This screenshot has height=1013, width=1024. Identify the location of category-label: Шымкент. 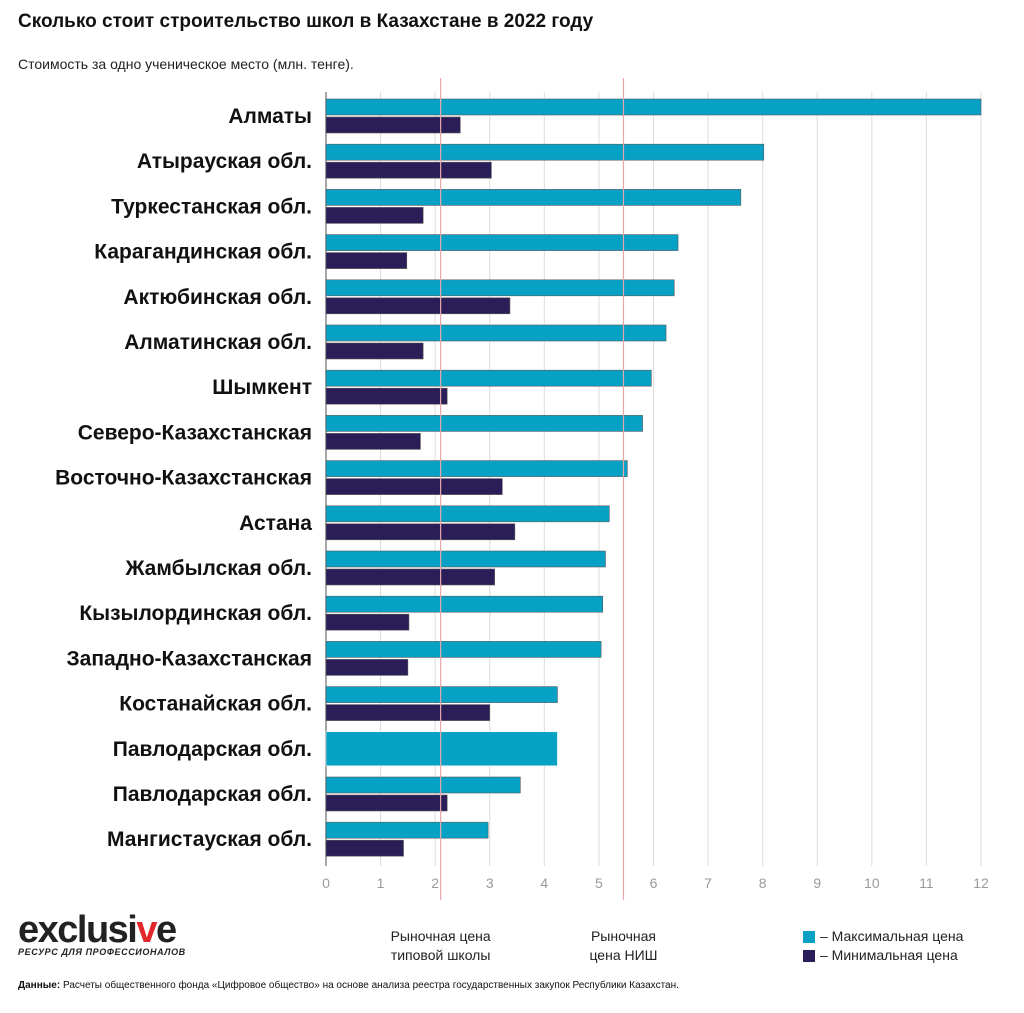
(262, 387).